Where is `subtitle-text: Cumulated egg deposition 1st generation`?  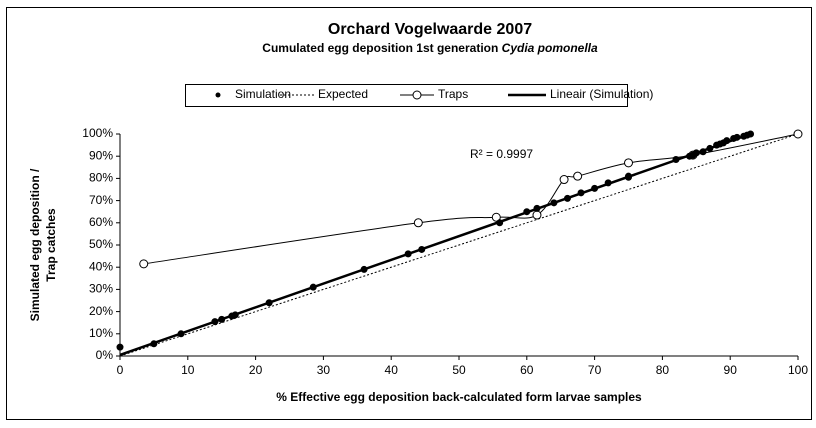 subtitle-text: Cumulated egg deposition 1st generation is located at coordinates (380, 48).